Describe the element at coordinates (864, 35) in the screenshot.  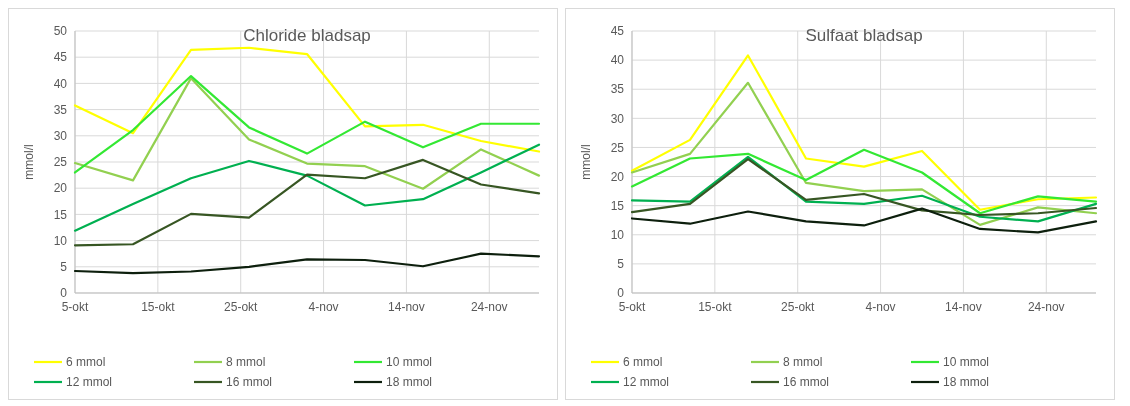
I see `chart-title: Sulfaat bladsap` at that location.